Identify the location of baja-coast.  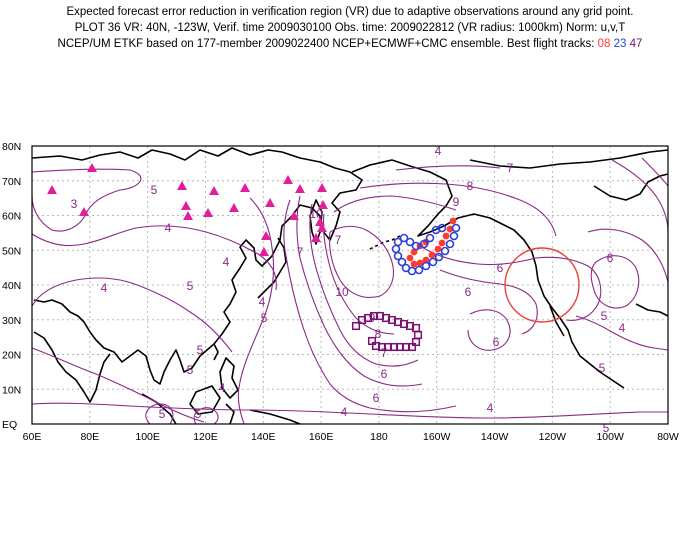
(557, 321).